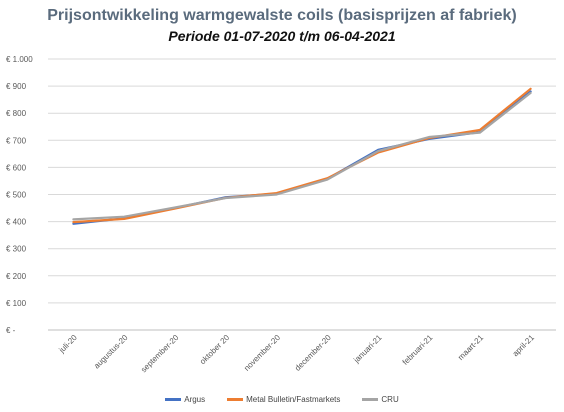 Image resolution: width=564 pixels, height=412 pixels. Describe the element at coordinates (16, 276) in the screenshot. I see `y-tick-label: € 200` at that location.